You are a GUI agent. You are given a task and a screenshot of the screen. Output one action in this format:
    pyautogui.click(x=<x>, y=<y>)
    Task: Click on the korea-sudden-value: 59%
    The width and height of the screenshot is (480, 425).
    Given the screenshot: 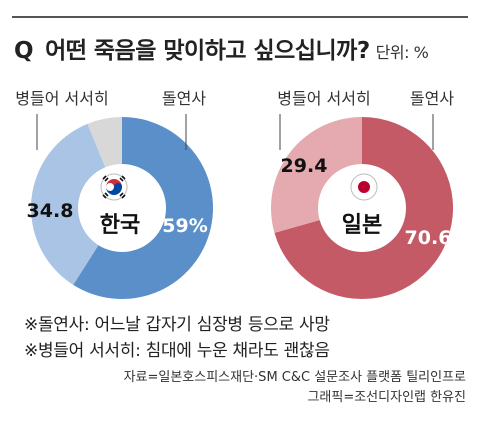 What is the action you would take?
    pyautogui.click(x=184, y=226)
    